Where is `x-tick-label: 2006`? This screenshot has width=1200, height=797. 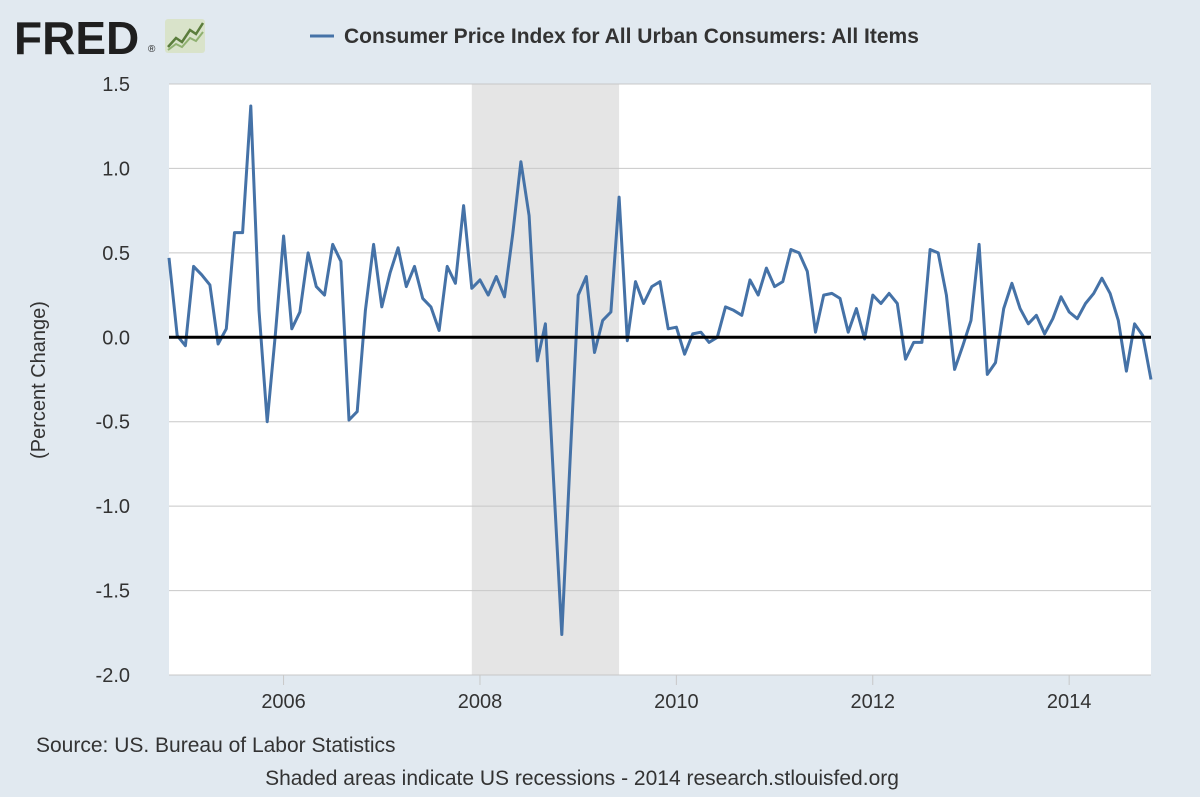 x-tick-label: 2006 is located at coordinates (283, 702).